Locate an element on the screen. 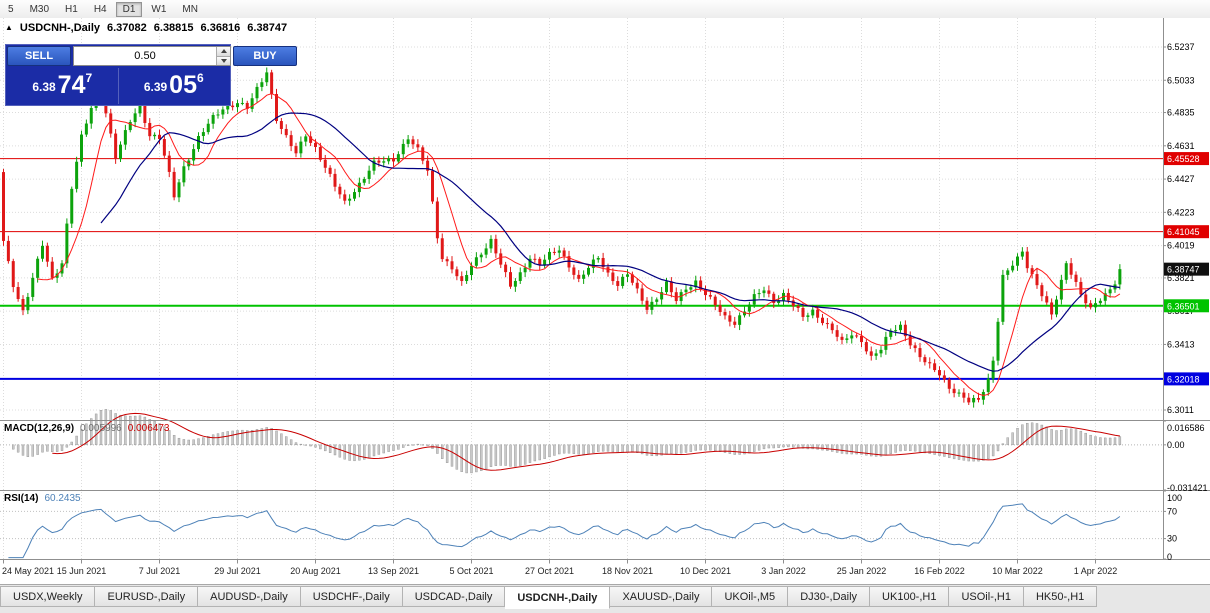 The image size is (1210, 613). timeframe-button-w1: W1 is located at coordinates (159, 9).